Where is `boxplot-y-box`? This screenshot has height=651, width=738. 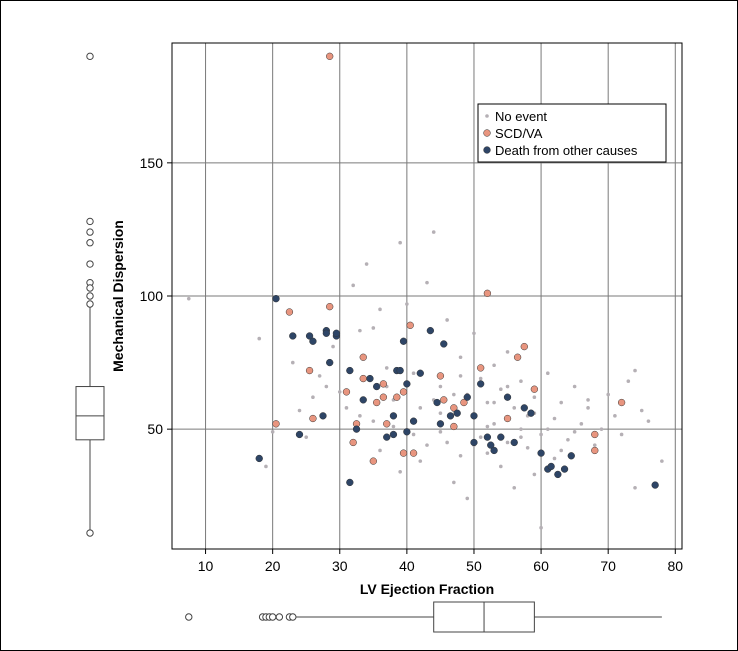 boxplot-y-box is located at coordinates (90, 413).